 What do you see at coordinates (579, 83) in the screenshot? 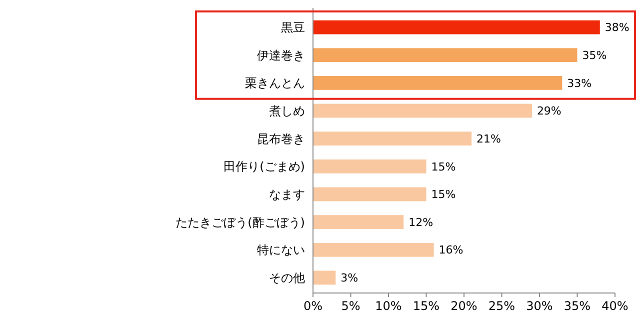
I see `data-label: 33%` at bounding box center [579, 83].